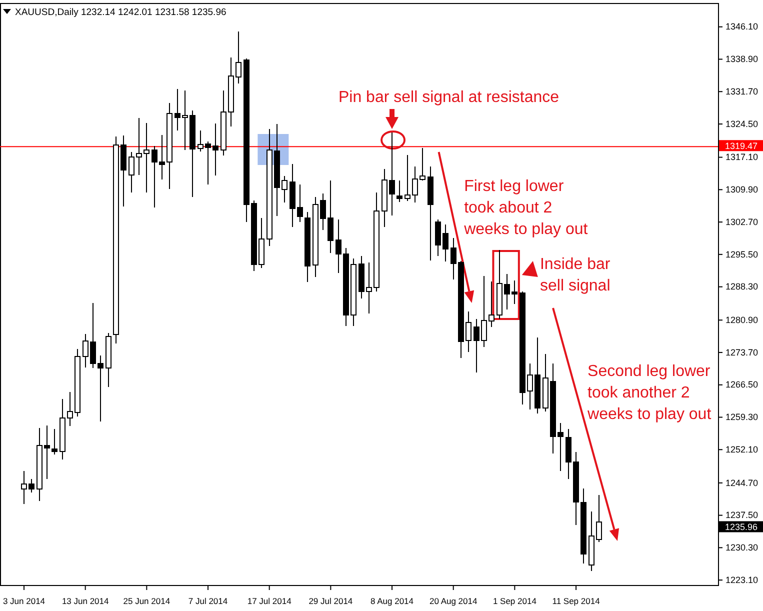 This screenshot has width=763, height=611. Describe the element at coordinates (742, 123) in the screenshot. I see `y-tick-label: 1324.50` at that location.